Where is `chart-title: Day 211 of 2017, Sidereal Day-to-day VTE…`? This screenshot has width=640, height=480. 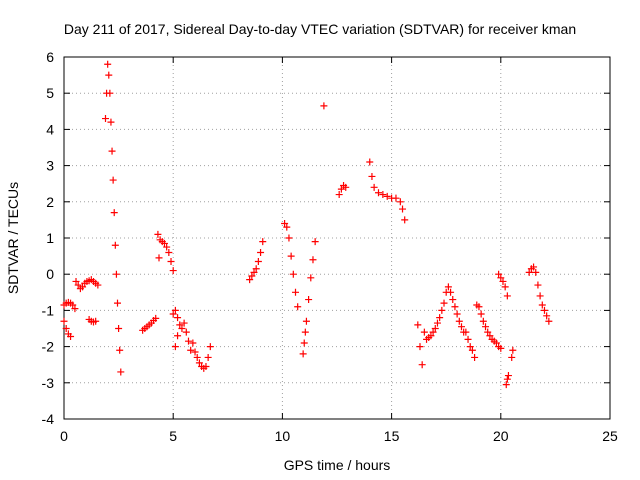 chart-title: Day 211 of 2017, Sidereal Day-to-day VTE… is located at coordinates (320, 29).